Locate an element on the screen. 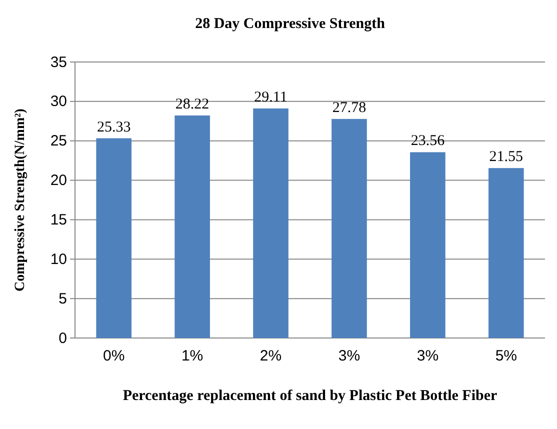  x-tick-label: 1% is located at coordinates (192, 356).